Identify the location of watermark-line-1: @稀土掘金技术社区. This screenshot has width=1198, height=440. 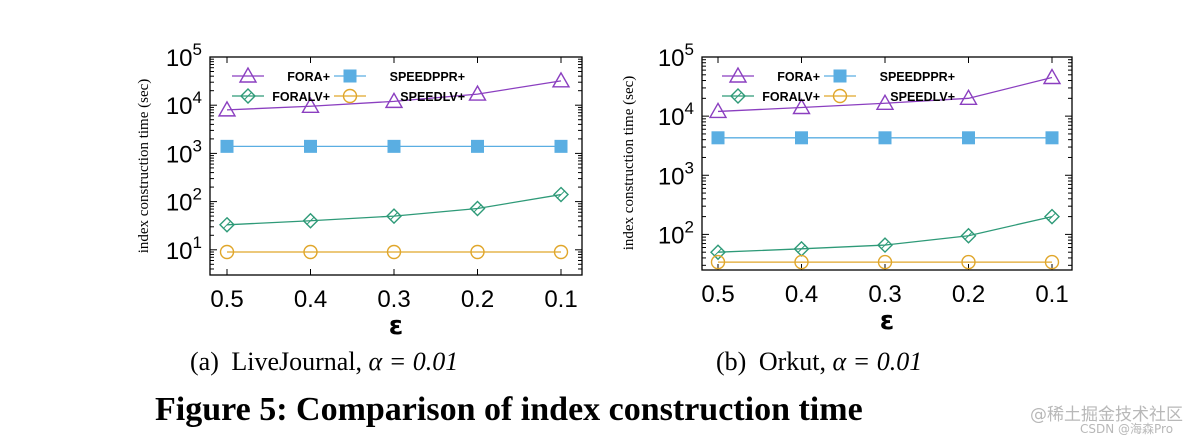
(1106, 415).